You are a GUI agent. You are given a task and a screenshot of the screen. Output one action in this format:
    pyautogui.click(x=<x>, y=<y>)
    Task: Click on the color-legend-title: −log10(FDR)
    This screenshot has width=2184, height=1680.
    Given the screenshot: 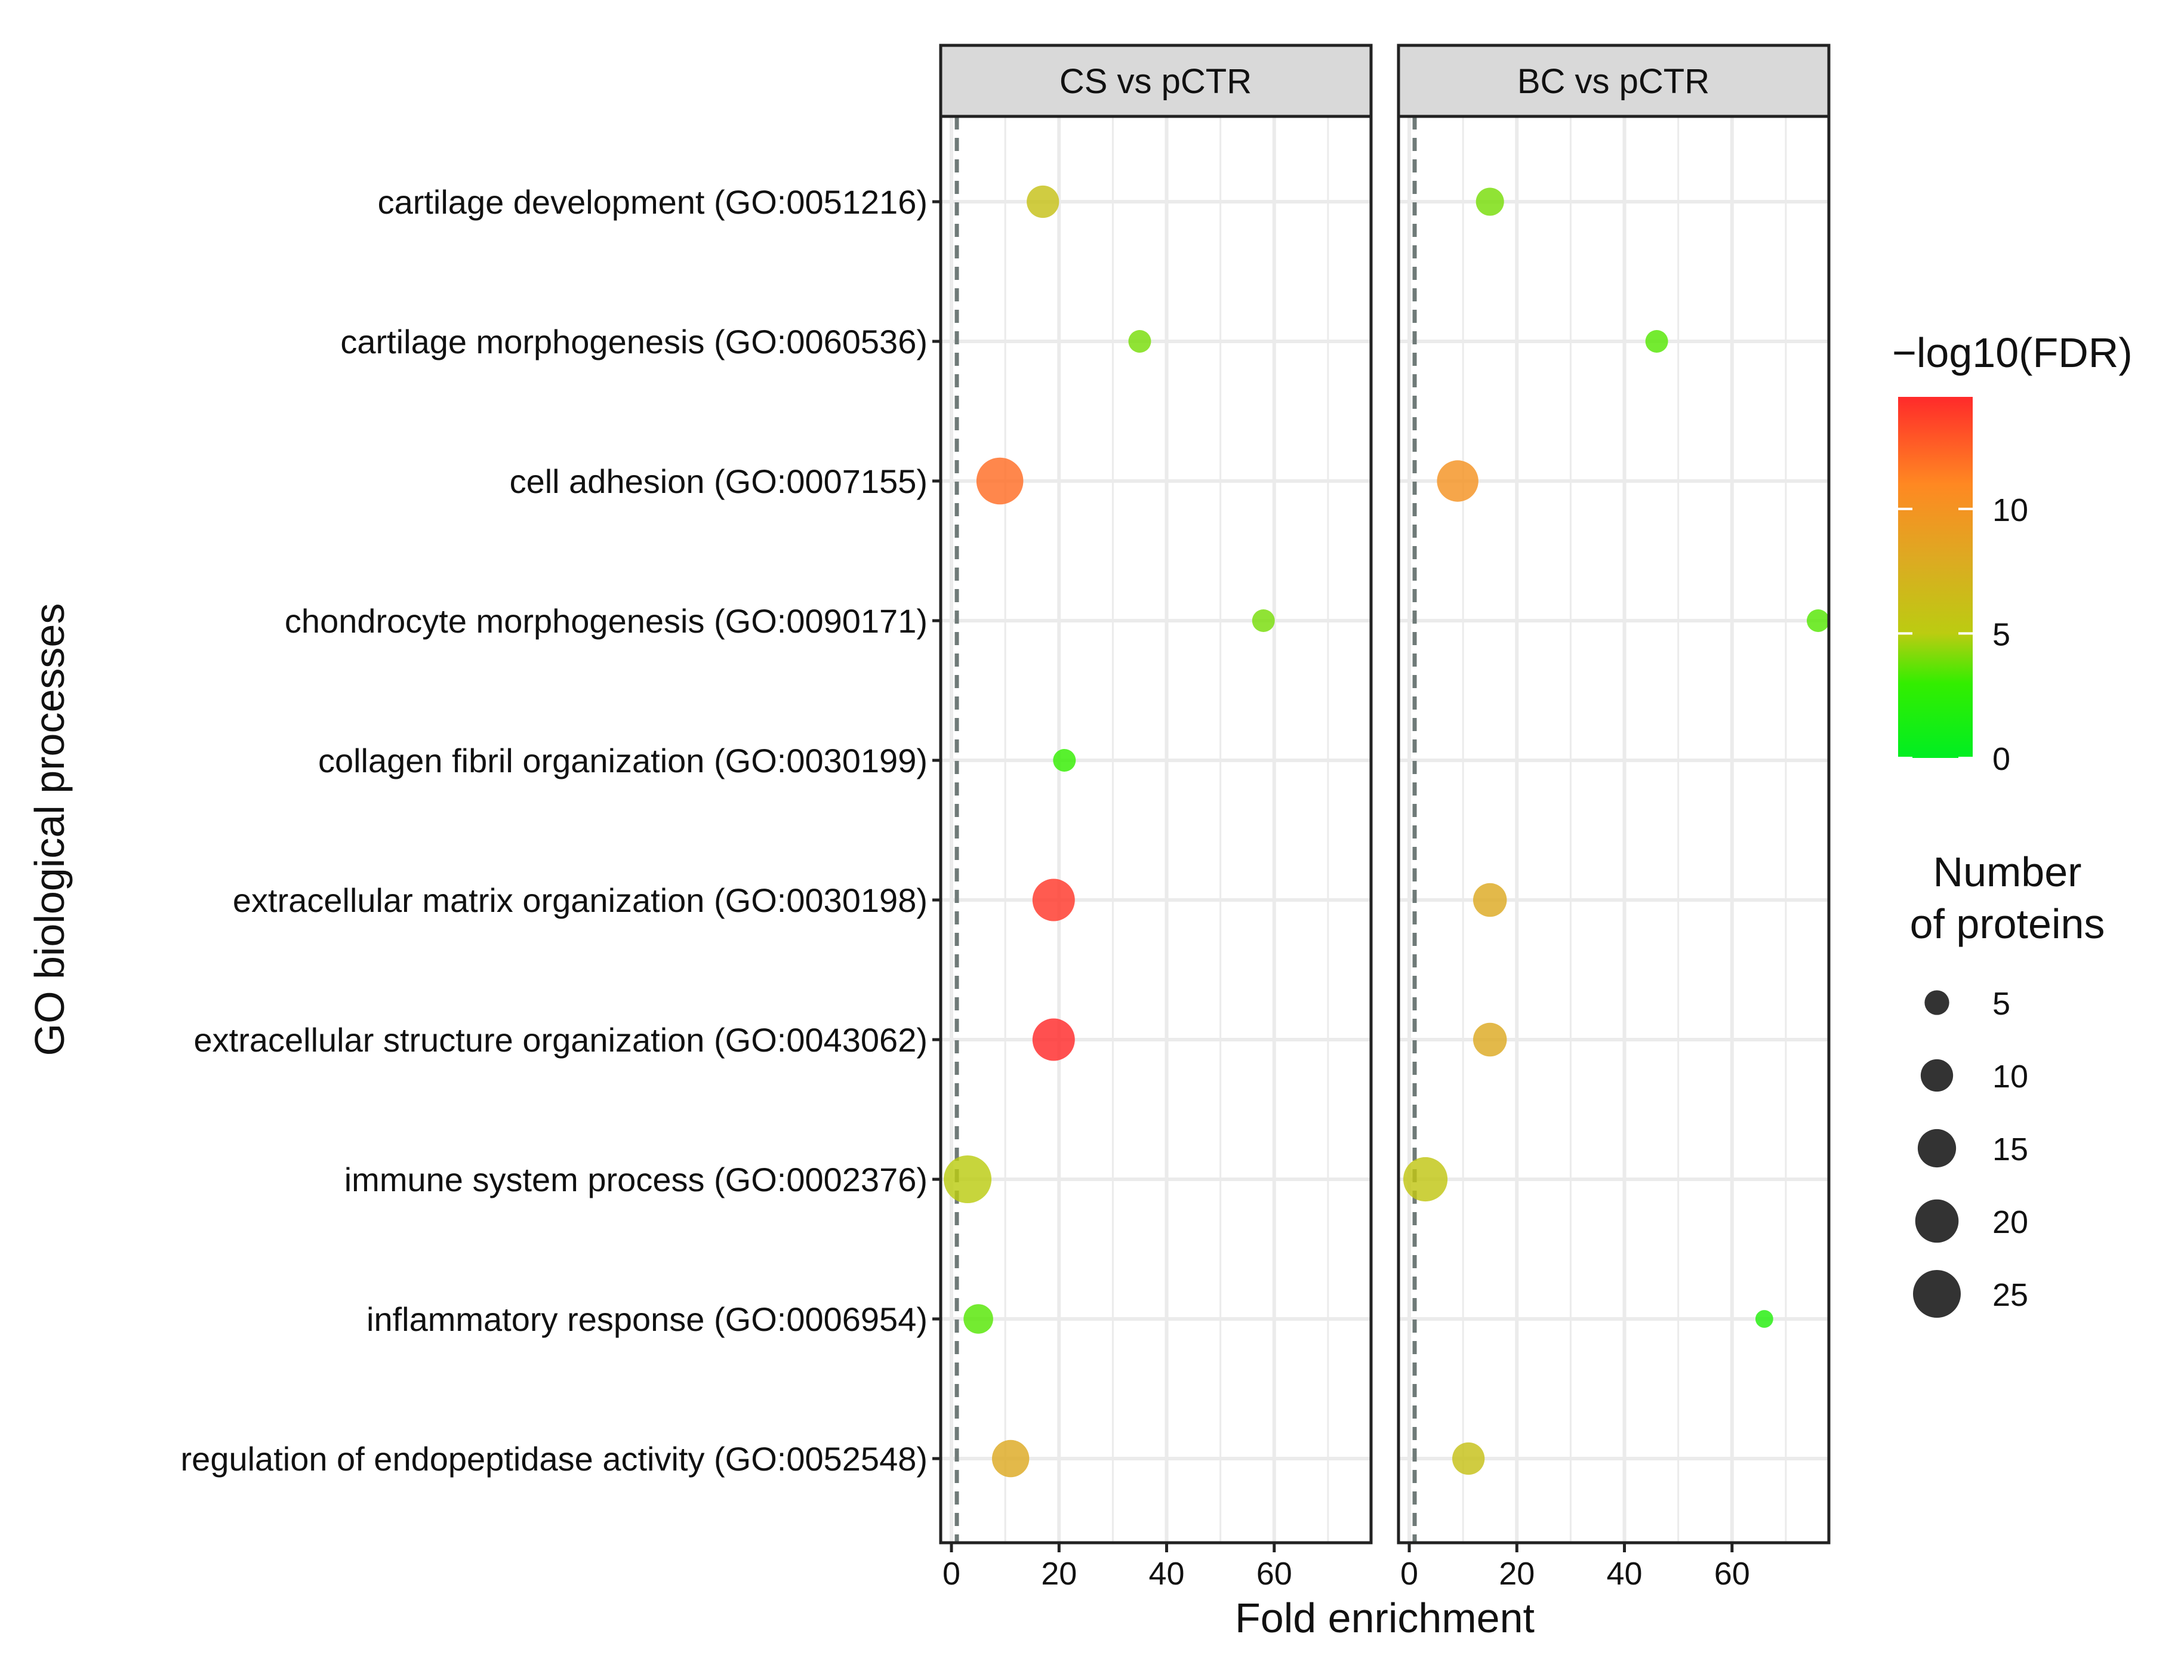 What is the action you would take?
    pyautogui.click(x=2013, y=352)
    